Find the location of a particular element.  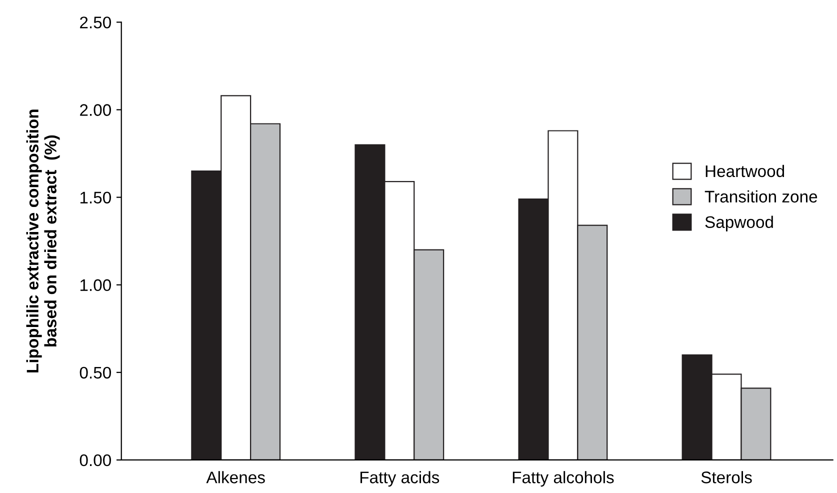

x-tick-label: Alkenes is located at coordinates (235, 477).